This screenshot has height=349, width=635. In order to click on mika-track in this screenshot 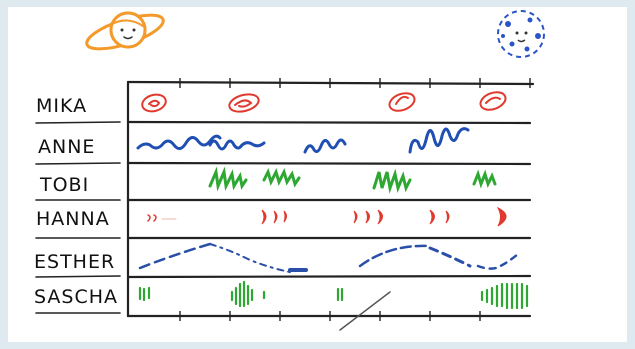, I will do `click(324, 102)`.